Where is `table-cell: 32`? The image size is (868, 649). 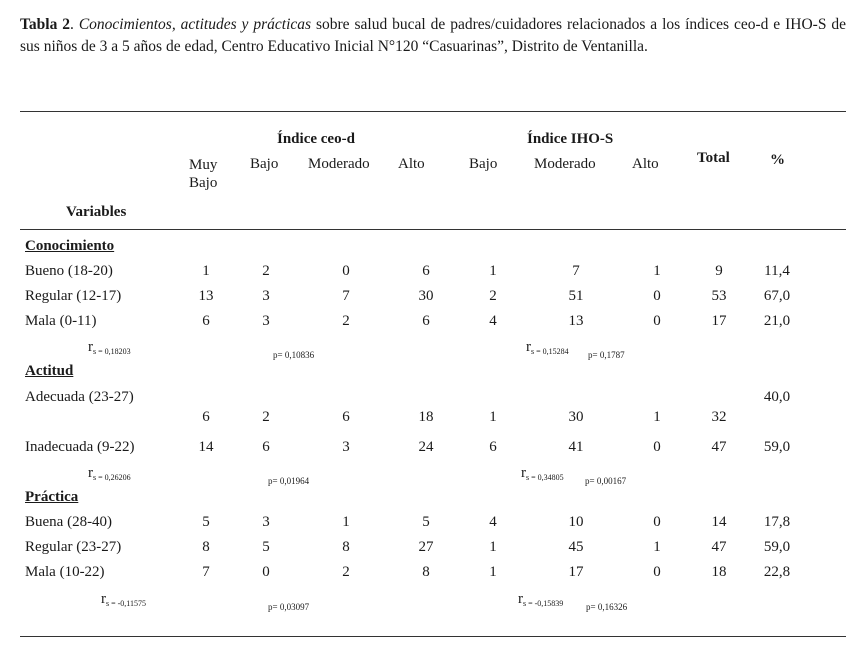
table-cell: 32 is located at coordinates (719, 417).